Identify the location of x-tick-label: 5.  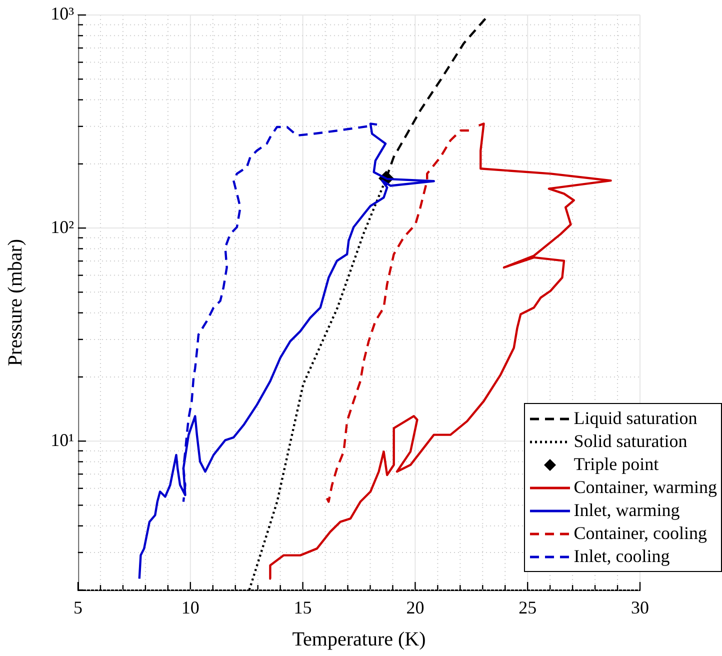
(78, 608).